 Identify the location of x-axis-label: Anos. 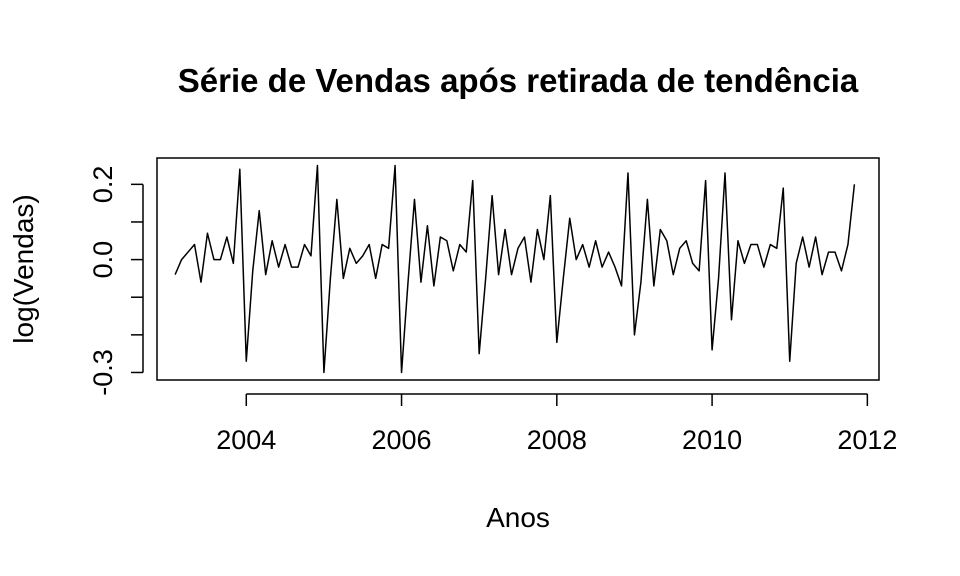
(518, 517).